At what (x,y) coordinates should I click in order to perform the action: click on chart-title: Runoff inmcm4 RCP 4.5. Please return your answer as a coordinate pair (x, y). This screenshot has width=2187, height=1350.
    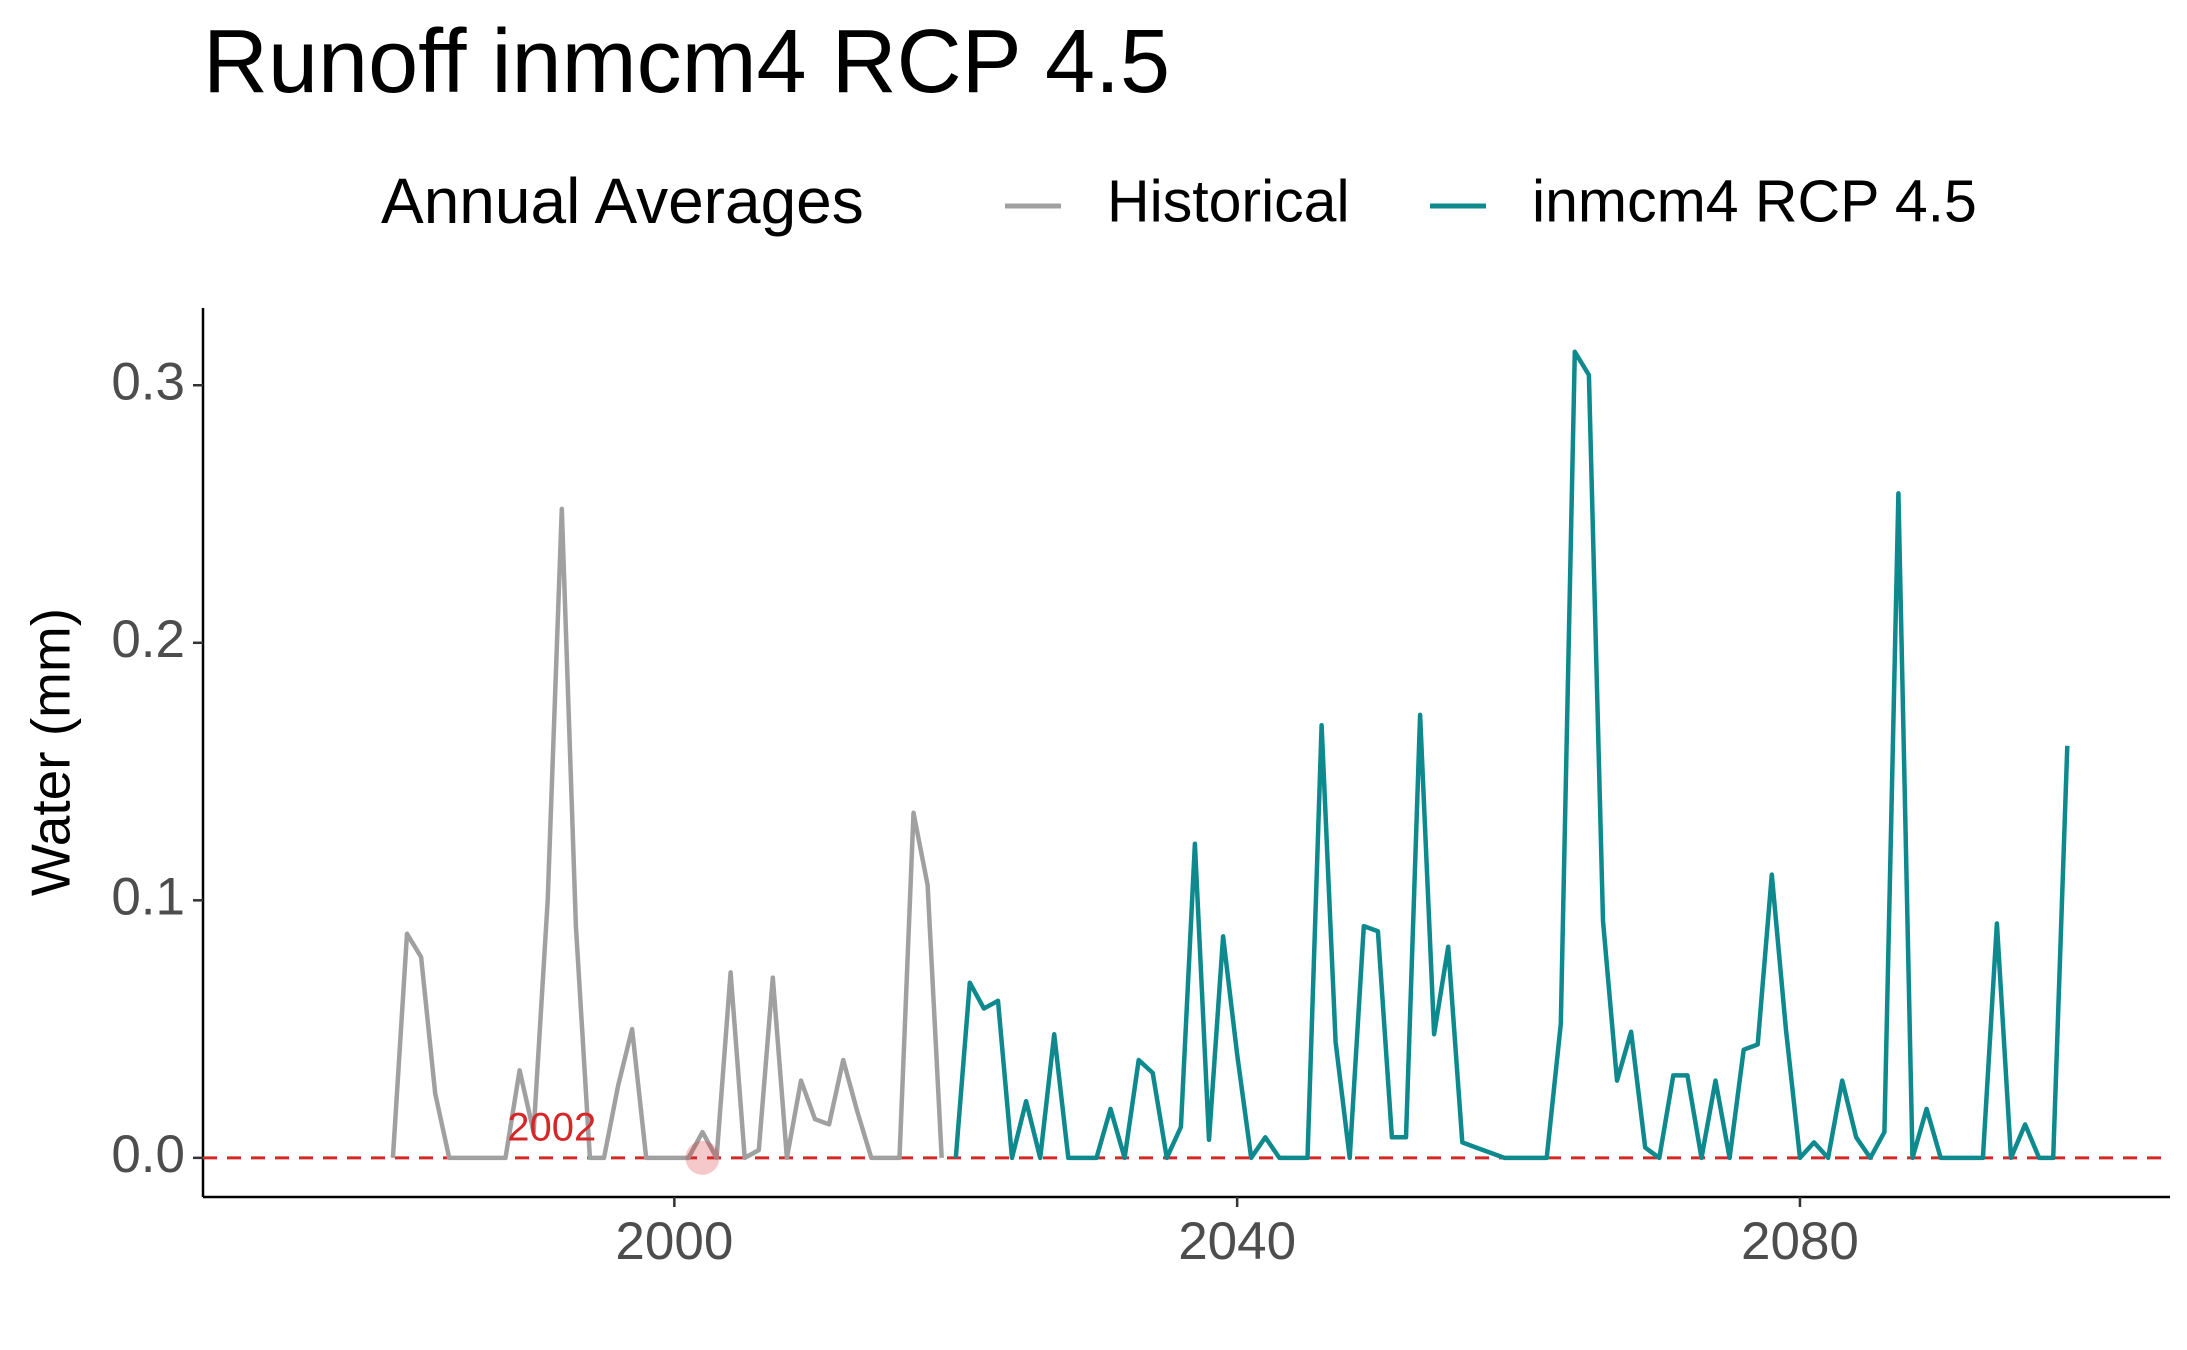
    Looking at the image, I should click on (686, 62).